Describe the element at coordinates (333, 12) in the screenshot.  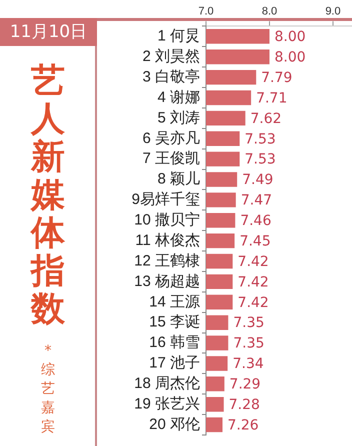
I see `x-tick-label: 9.0` at that location.